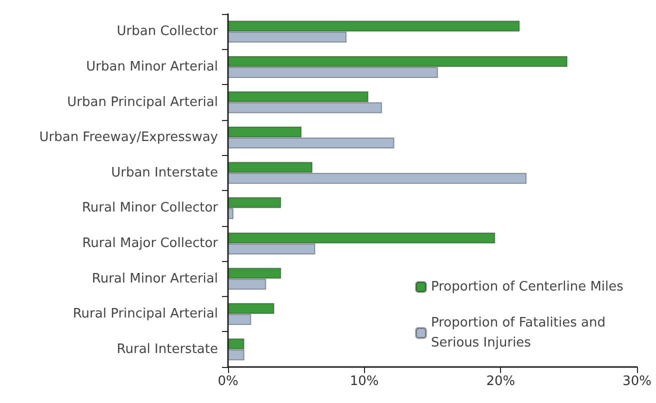 The image size is (656, 403). Describe the element at coordinates (637, 381) in the screenshot. I see `x-tick-label: 30%` at that location.